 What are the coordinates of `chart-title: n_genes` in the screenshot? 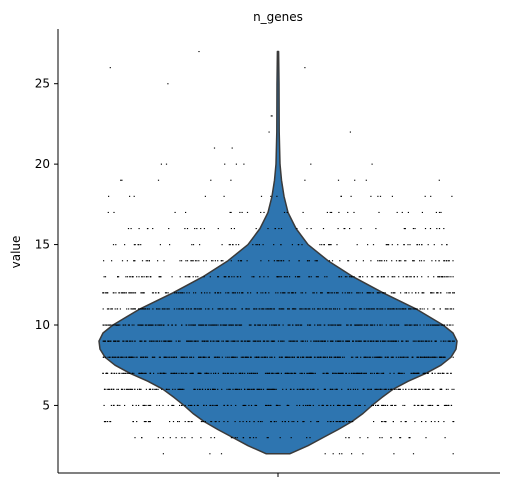 It's located at (278, 17).